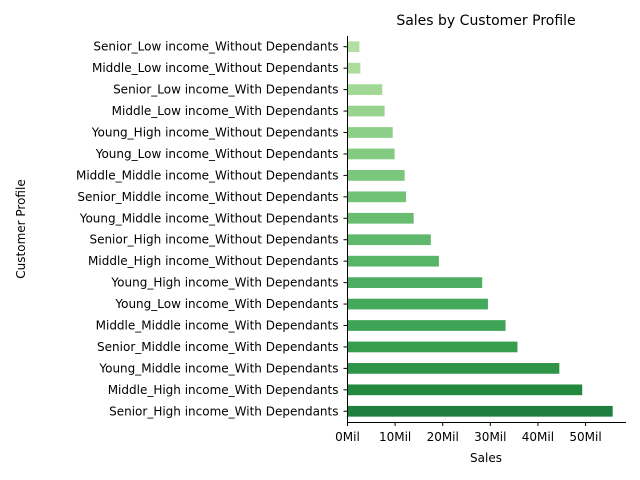  Describe the element at coordinates (217, 347) in the screenshot. I see `y-tick-label: Senior_Middle income_With Dependants` at that location.